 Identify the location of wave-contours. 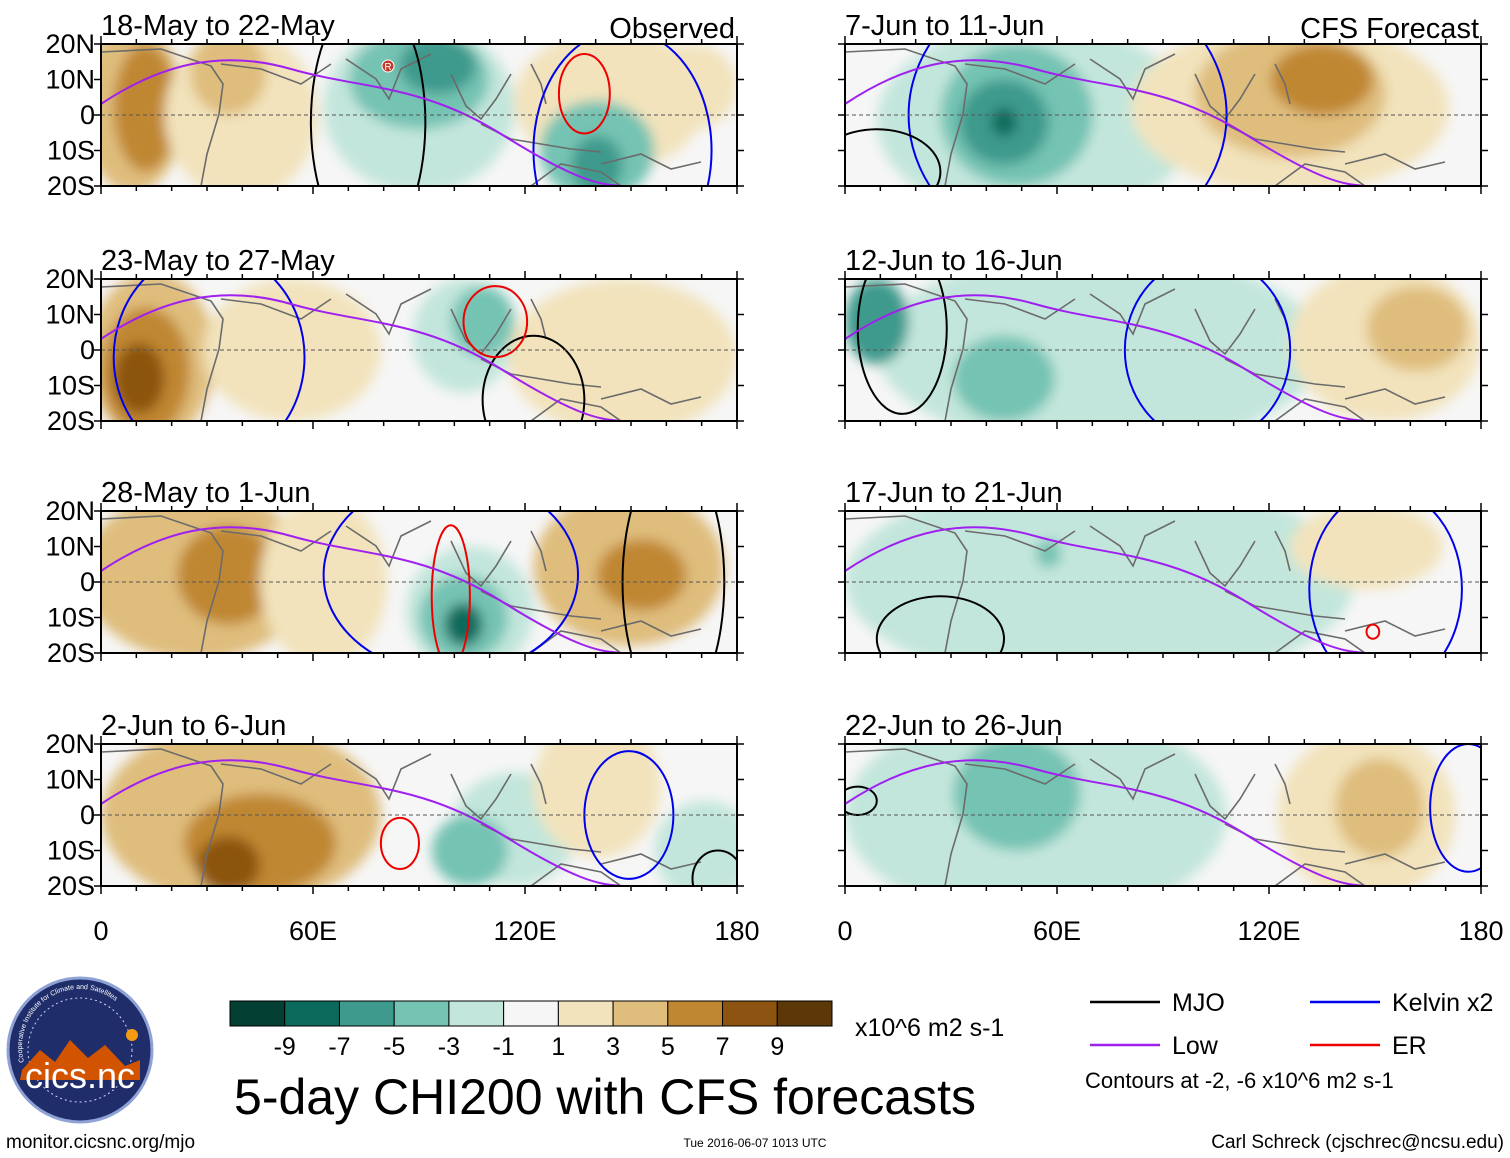
(1154, 582).